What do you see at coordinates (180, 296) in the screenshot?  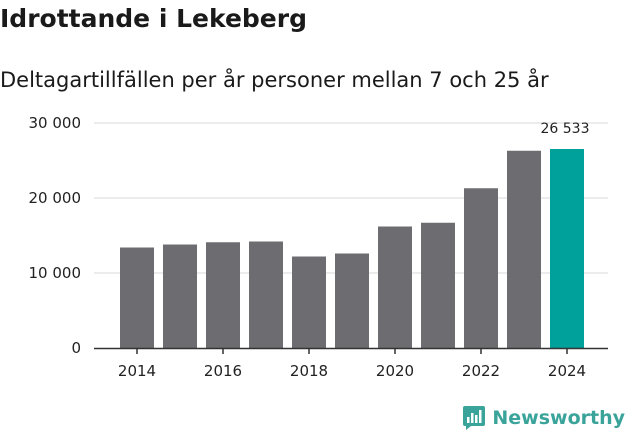 I see `bar-2015` at bounding box center [180, 296].